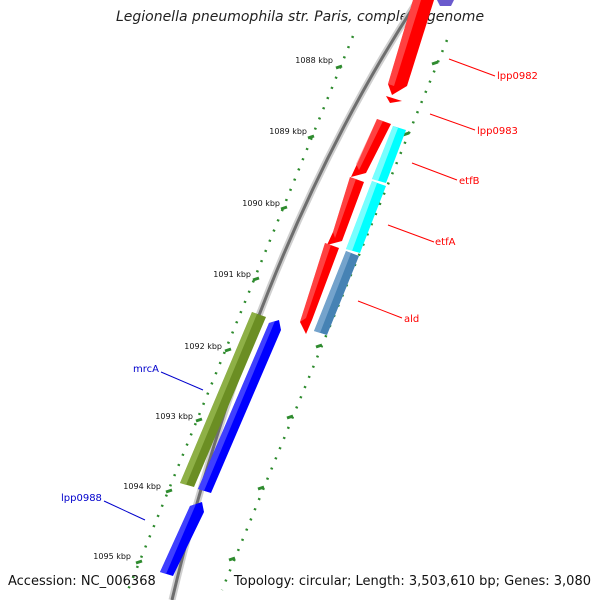  I want to click on gene-arrow-ald, so click(319, 288).